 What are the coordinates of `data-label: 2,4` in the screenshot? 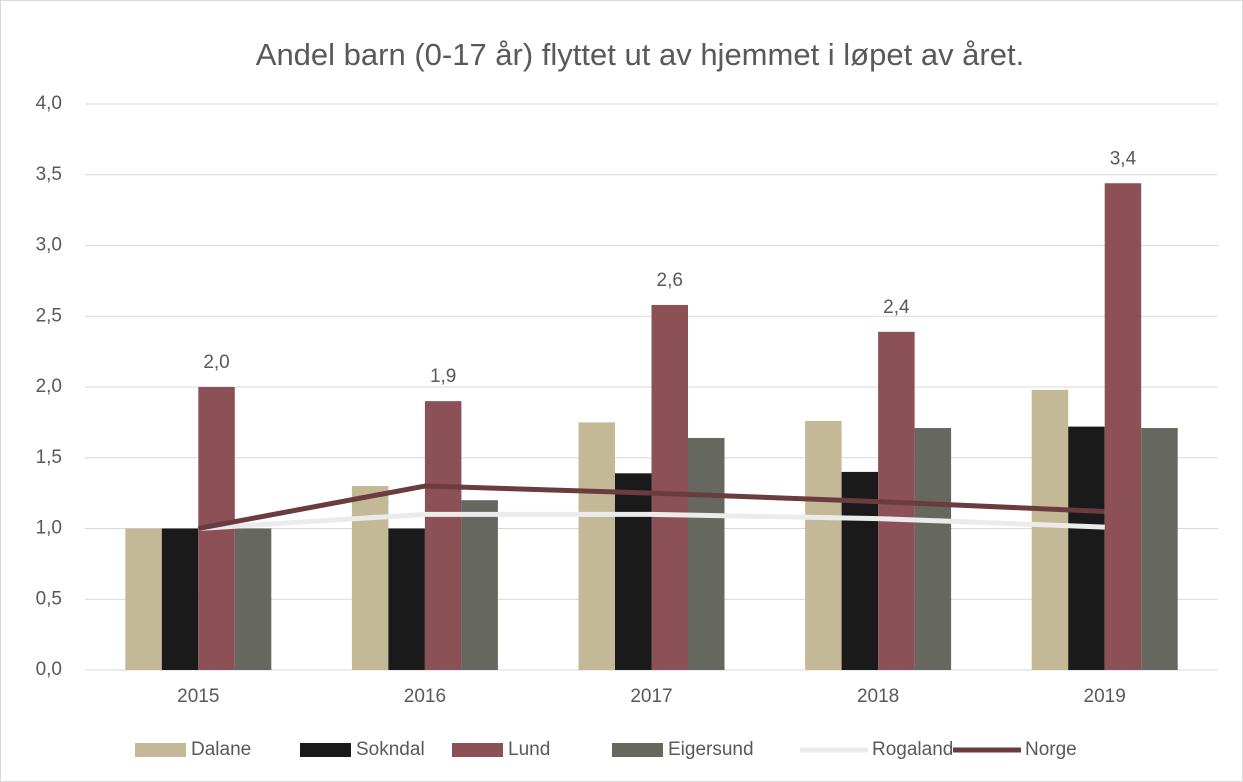 It's located at (896, 307).